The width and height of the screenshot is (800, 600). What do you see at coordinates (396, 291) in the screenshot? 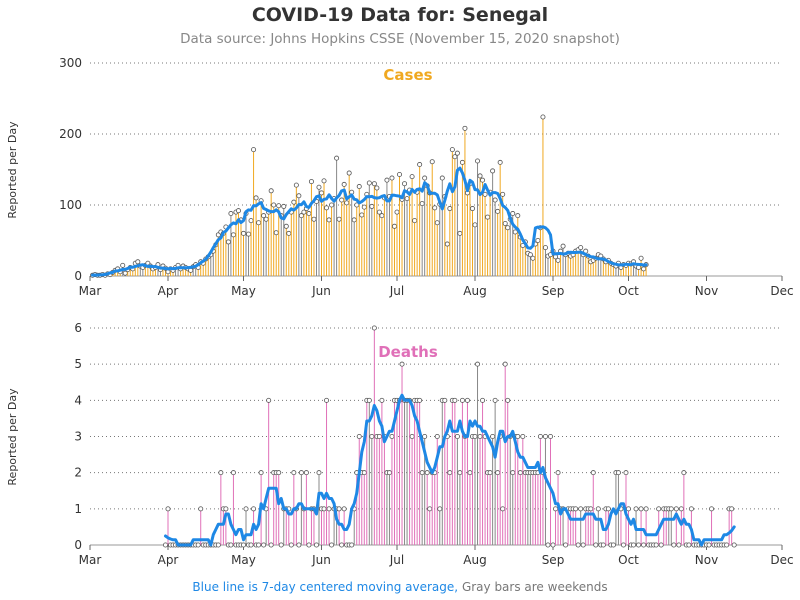
I see `x-tick-label: Jul` at bounding box center [396, 291].